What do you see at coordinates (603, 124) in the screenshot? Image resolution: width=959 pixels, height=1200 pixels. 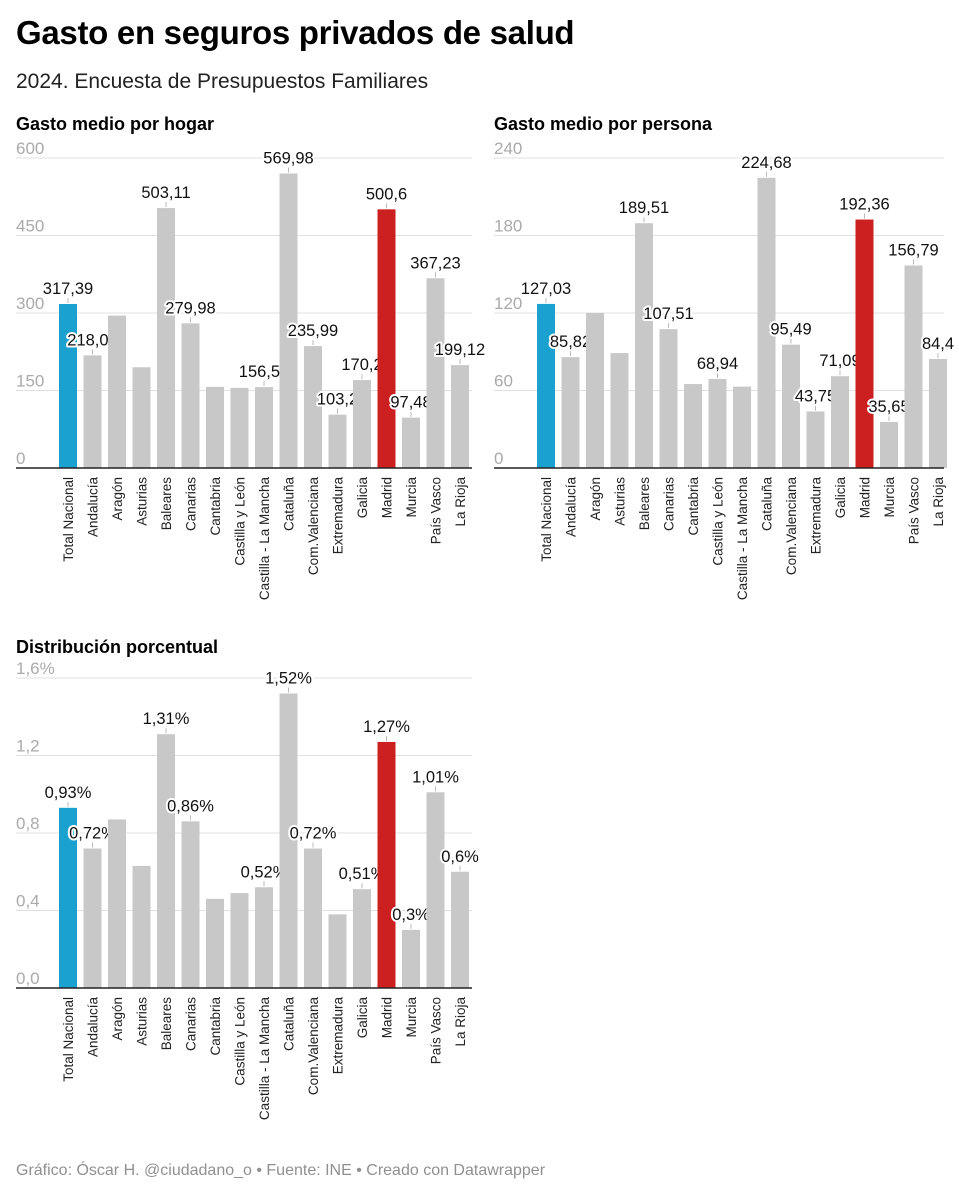 I see `panel-title-persona: Gasto medio por persona` at bounding box center [603, 124].